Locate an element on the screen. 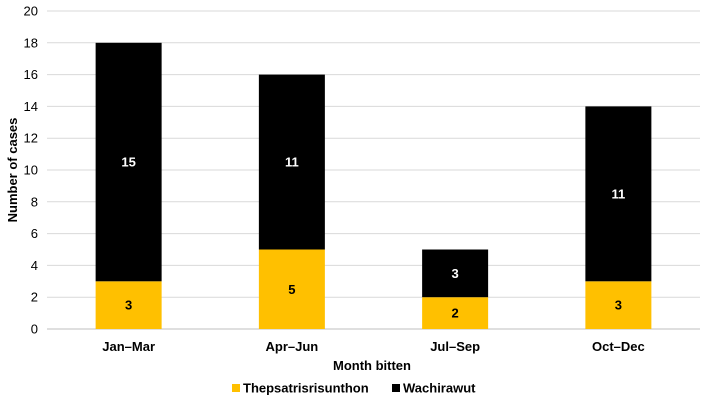 This screenshot has width=712, height=401. y-tick-label: 0 is located at coordinates (34, 329).